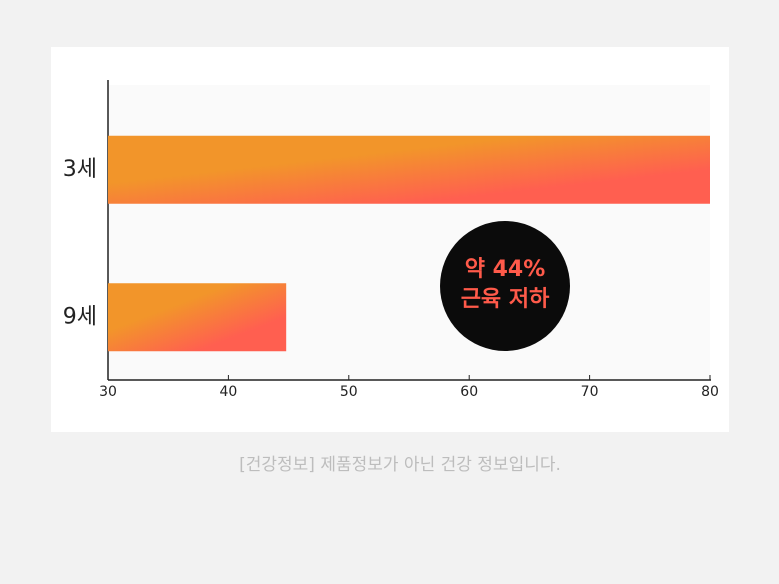  Describe the element at coordinates (590, 392) in the screenshot. I see `x-tick-label: 70` at that location.